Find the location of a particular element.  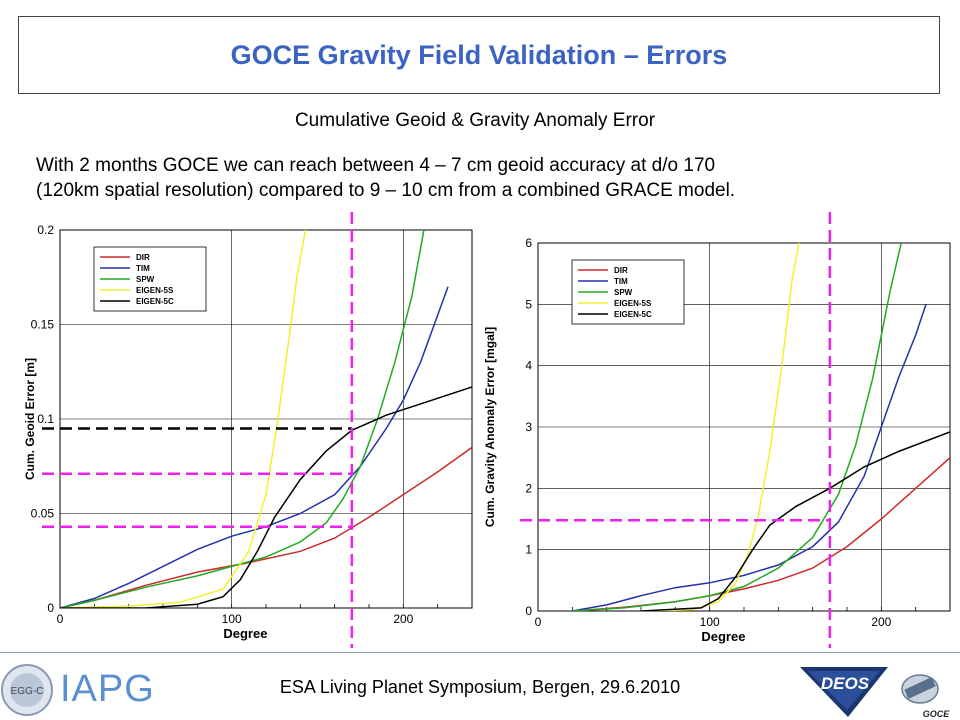

y-tick-label: 1 is located at coordinates (528, 550).